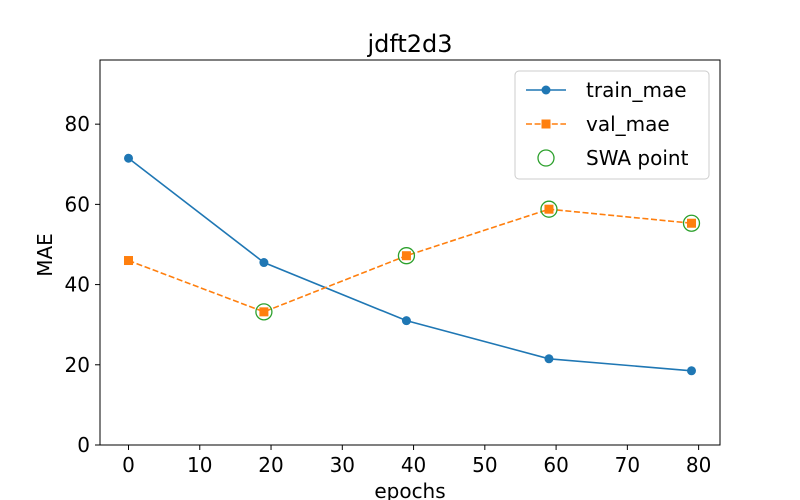 The width and height of the screenshot is (800, 500). I want to click on x-tick-label: 40, so click(413, 465).